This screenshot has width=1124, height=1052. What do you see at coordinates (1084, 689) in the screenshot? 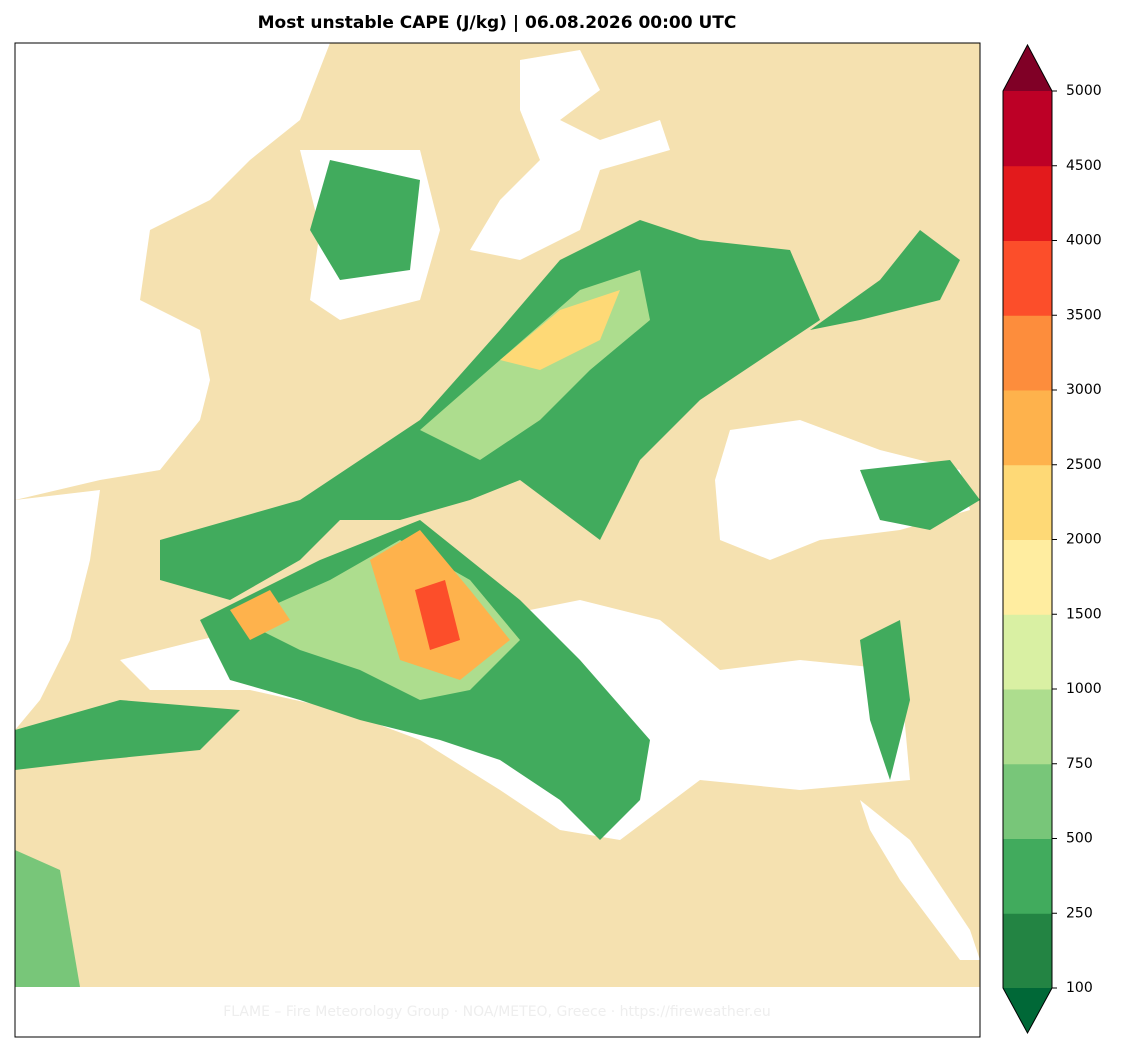
I see `colorbar-tick-label: 1000` at bounding box center [1084, 689].